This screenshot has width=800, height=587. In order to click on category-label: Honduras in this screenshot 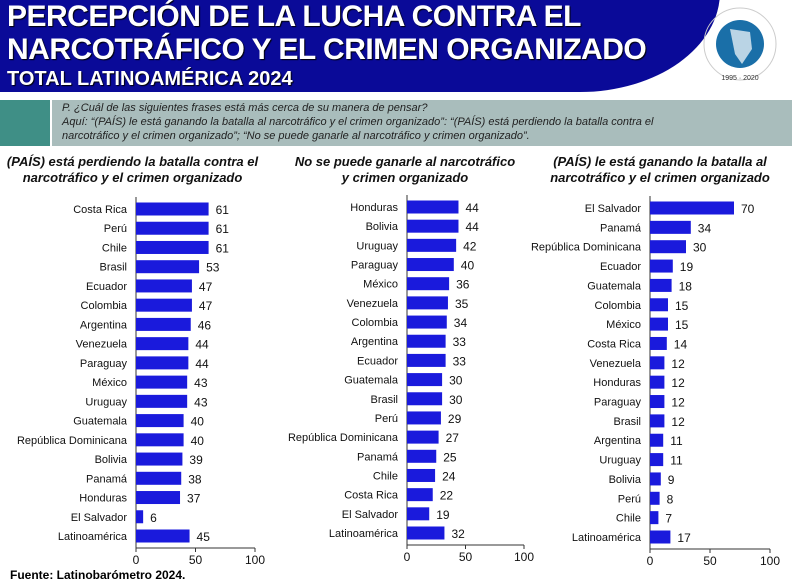, I will do `click(617, 383)`.